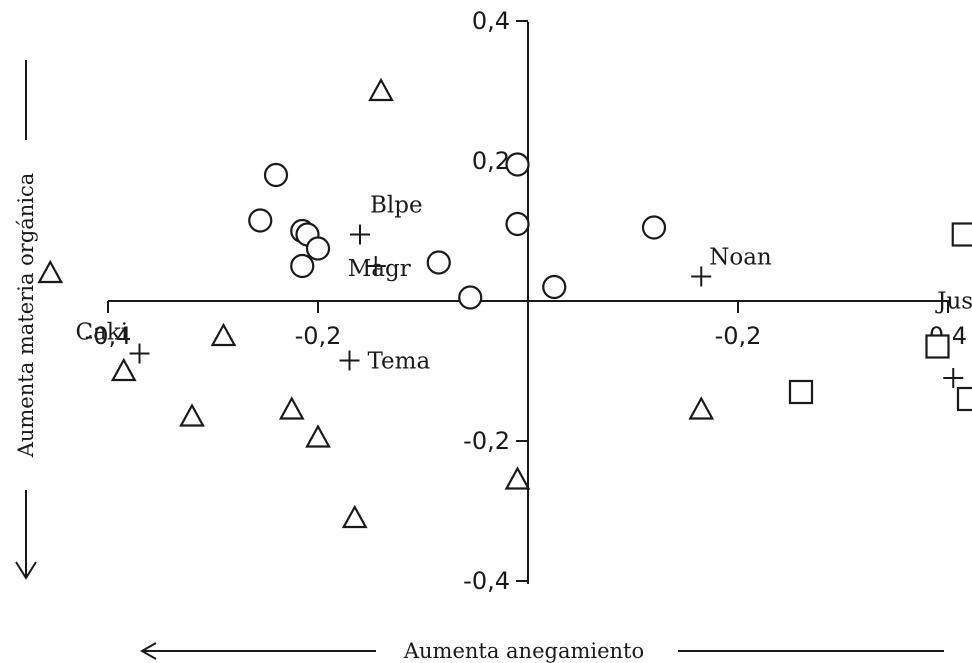 This screenshot has height=663, width=972. I want to click on species-label: Caki, so click(102, 333).